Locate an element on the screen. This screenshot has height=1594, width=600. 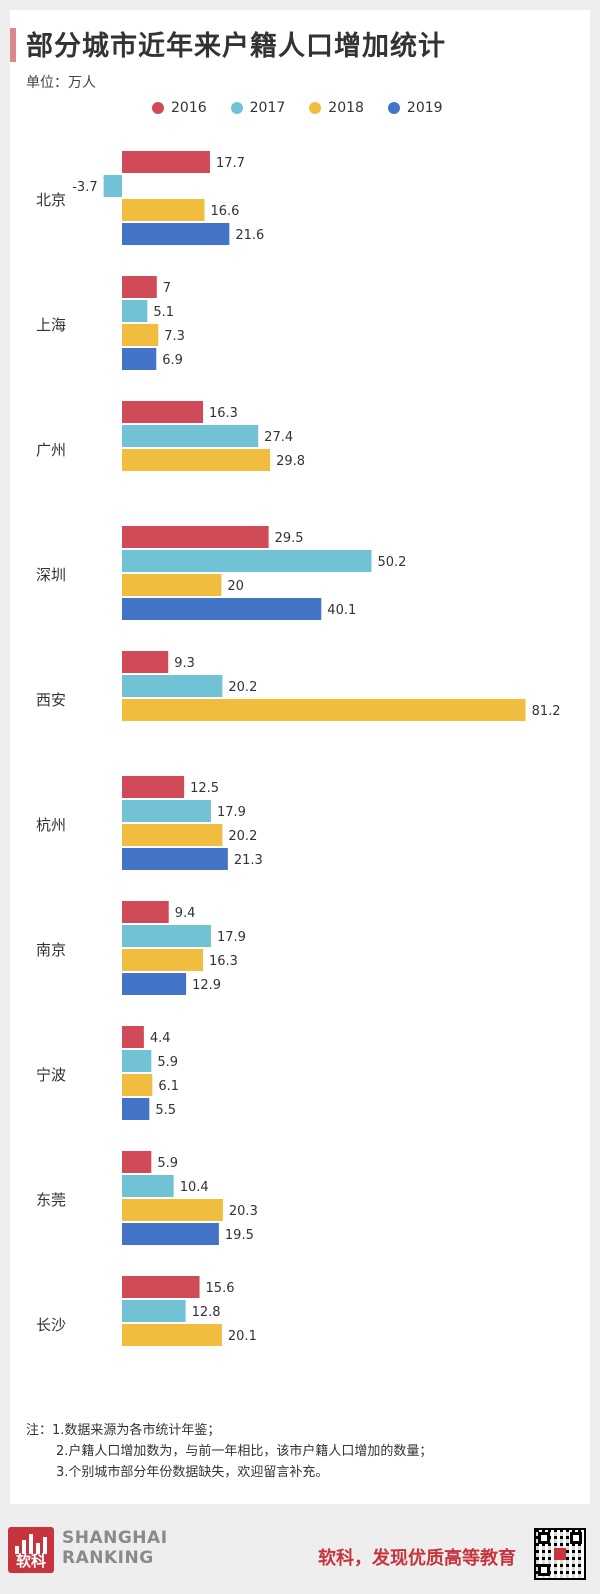
legend-label-2019: 2019 is located at coordinates (424, 108).